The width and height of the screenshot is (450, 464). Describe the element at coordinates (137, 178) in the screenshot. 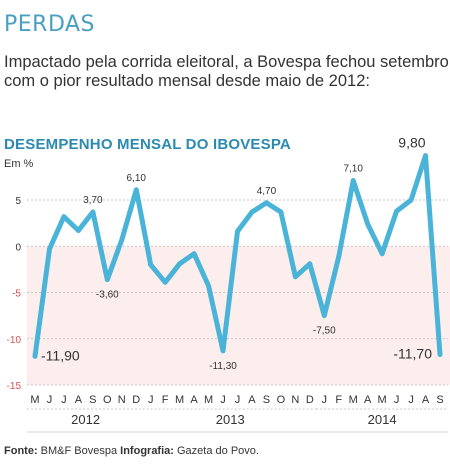

I see `data-label: 6,10` at that location.